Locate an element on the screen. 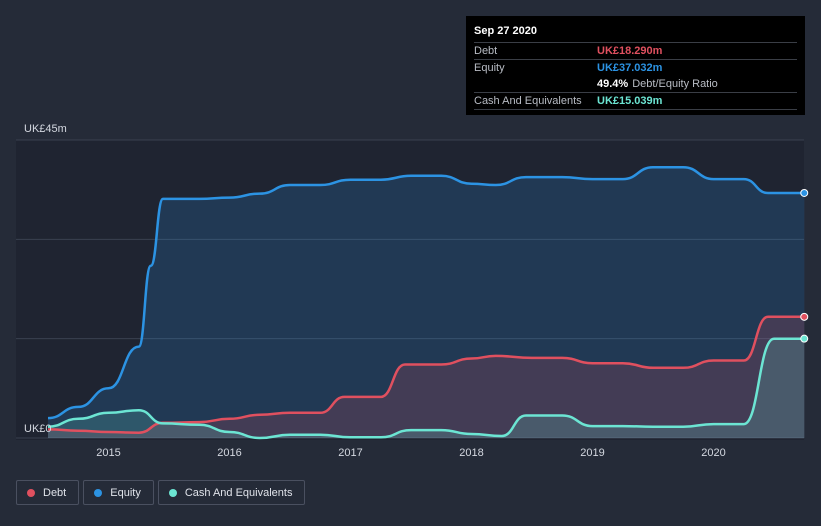 The image size is (821, 526). legend-dot-equity is located at coordinates (98, 492).